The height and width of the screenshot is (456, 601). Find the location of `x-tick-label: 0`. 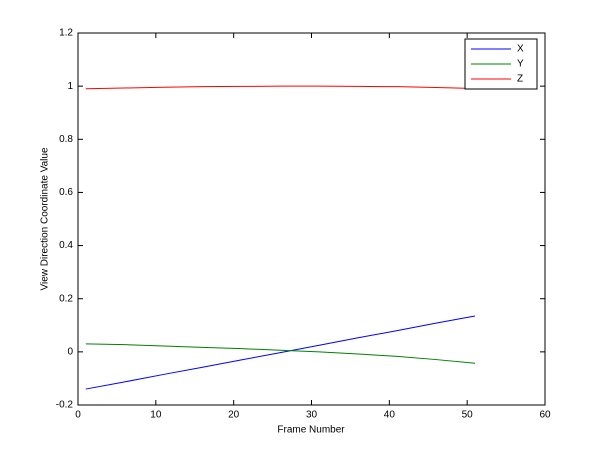

x-tick-label: 0 is located at coordinates (78, 415).